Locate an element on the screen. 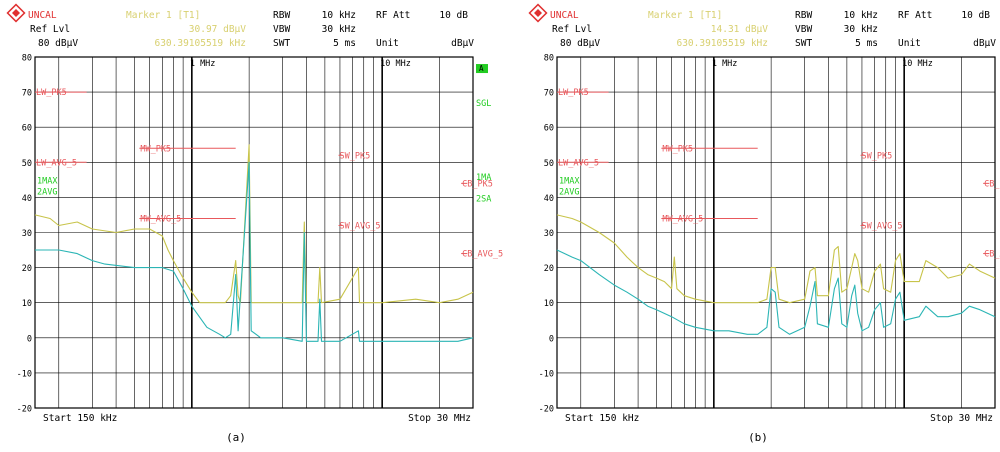 The width and height of the screenshot is (1000, 452). side-label-left: 2AVG is located at coordinates (47, 192).